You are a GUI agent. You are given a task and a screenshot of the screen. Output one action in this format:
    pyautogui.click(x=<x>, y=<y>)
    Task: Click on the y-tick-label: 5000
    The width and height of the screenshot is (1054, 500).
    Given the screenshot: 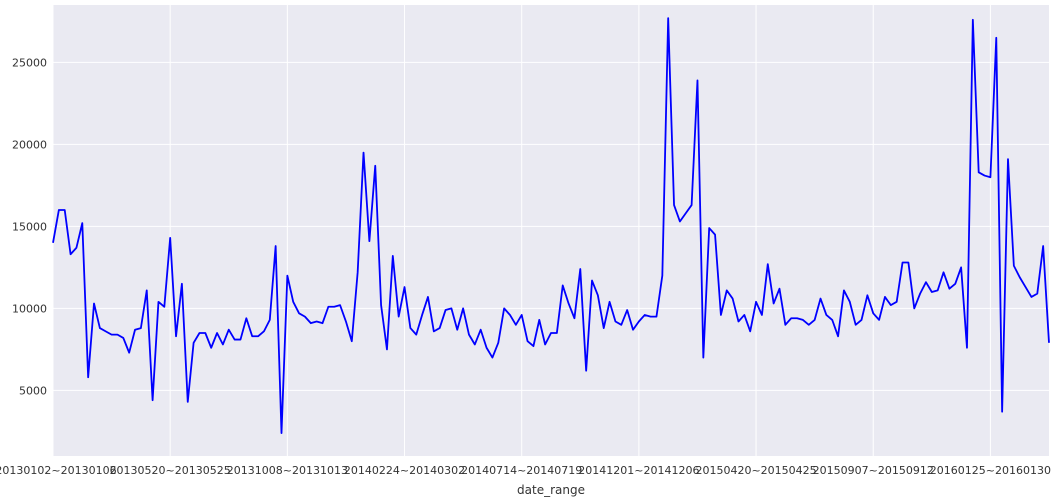 What is the action you would take?
    pyautogui.click(x=33, y=390)
    